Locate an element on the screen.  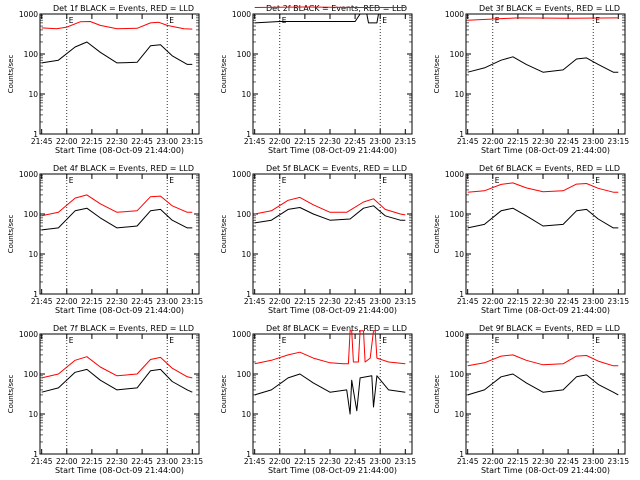
panel-title: Det 3f BLACK = Events, RED = LLD is located at coordinates (549, 8).